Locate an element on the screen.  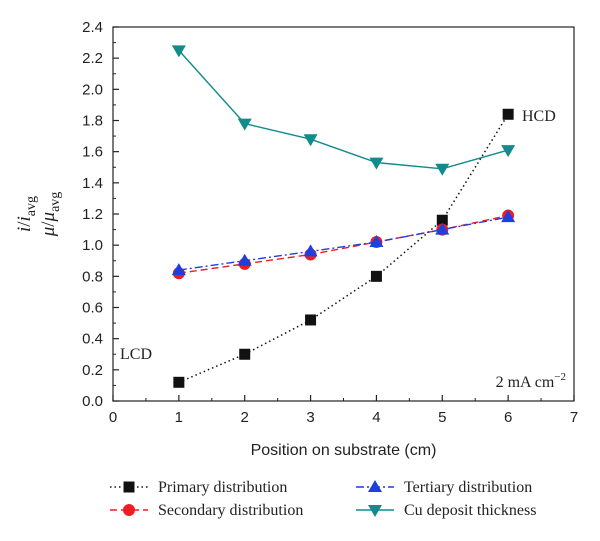
y-tick-label: 2.0 is located at coordinates (92, 89).